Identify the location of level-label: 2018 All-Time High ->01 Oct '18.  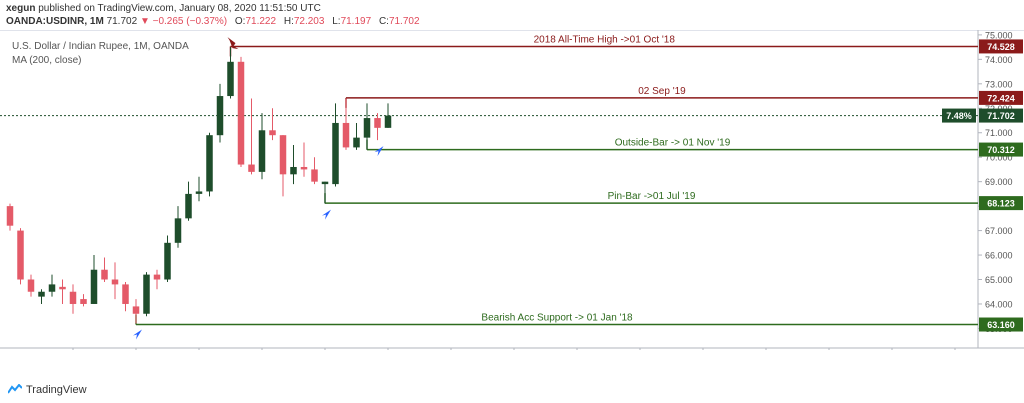
(605, 39).